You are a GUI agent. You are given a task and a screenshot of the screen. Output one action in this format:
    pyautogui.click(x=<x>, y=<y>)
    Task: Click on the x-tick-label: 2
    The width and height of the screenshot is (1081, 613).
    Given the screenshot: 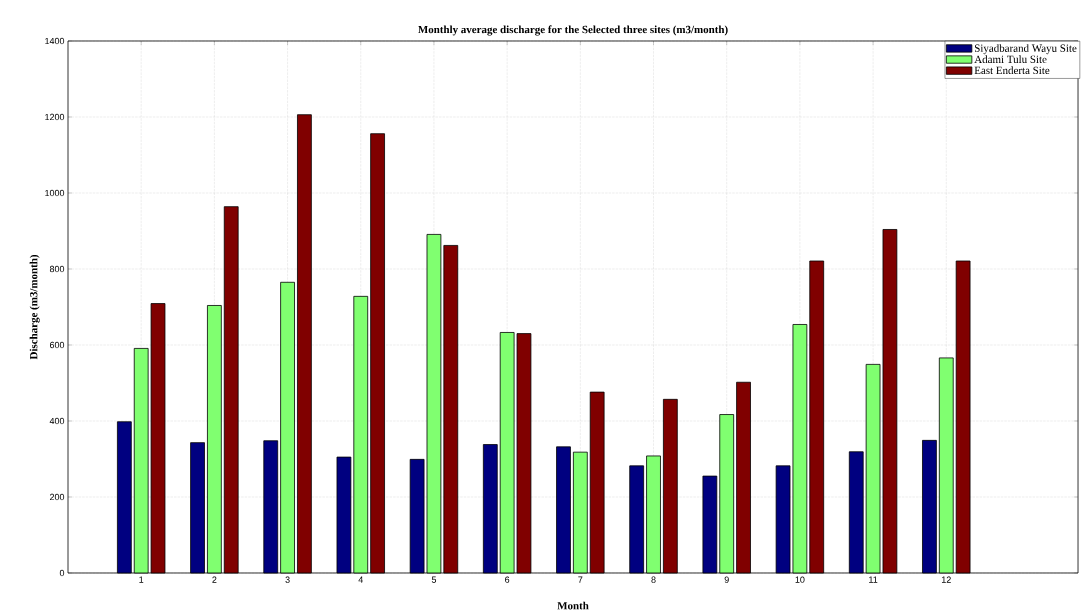 What is the action you would take?
    pyautogui.click(x=214, y=579)
    